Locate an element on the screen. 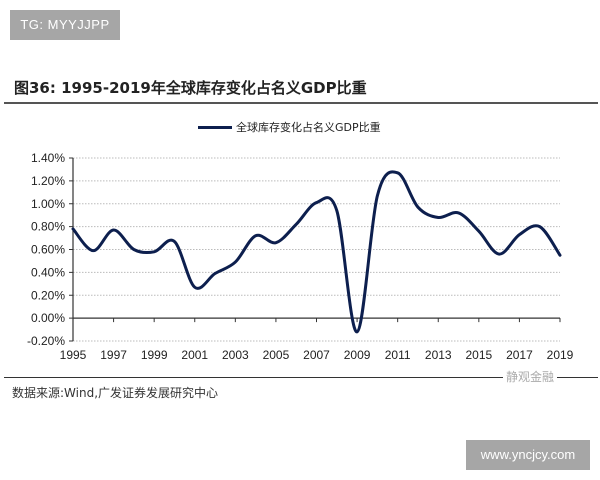 This screenshot has width=600, height=480. x-tick-label: 2003 is located at coordinates (235, 355).